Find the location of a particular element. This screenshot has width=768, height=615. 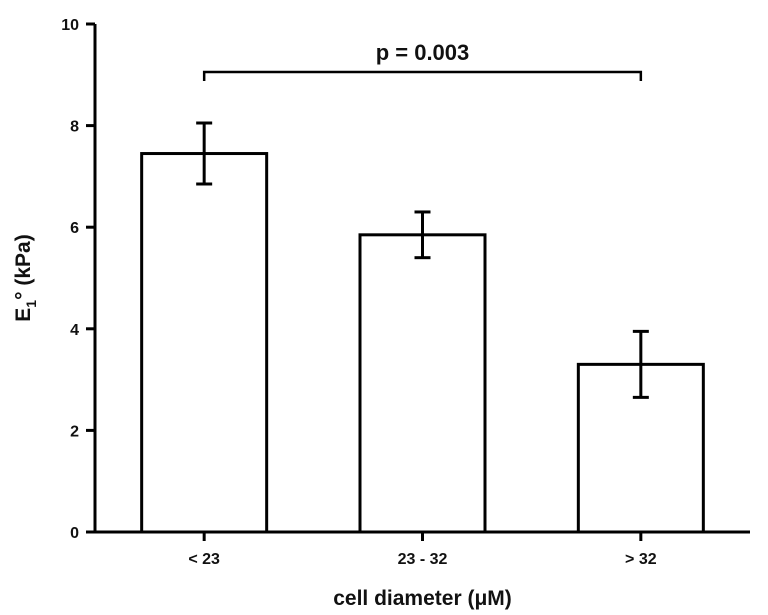

y-tick-label: 6 is located at coordinates (74, 228).